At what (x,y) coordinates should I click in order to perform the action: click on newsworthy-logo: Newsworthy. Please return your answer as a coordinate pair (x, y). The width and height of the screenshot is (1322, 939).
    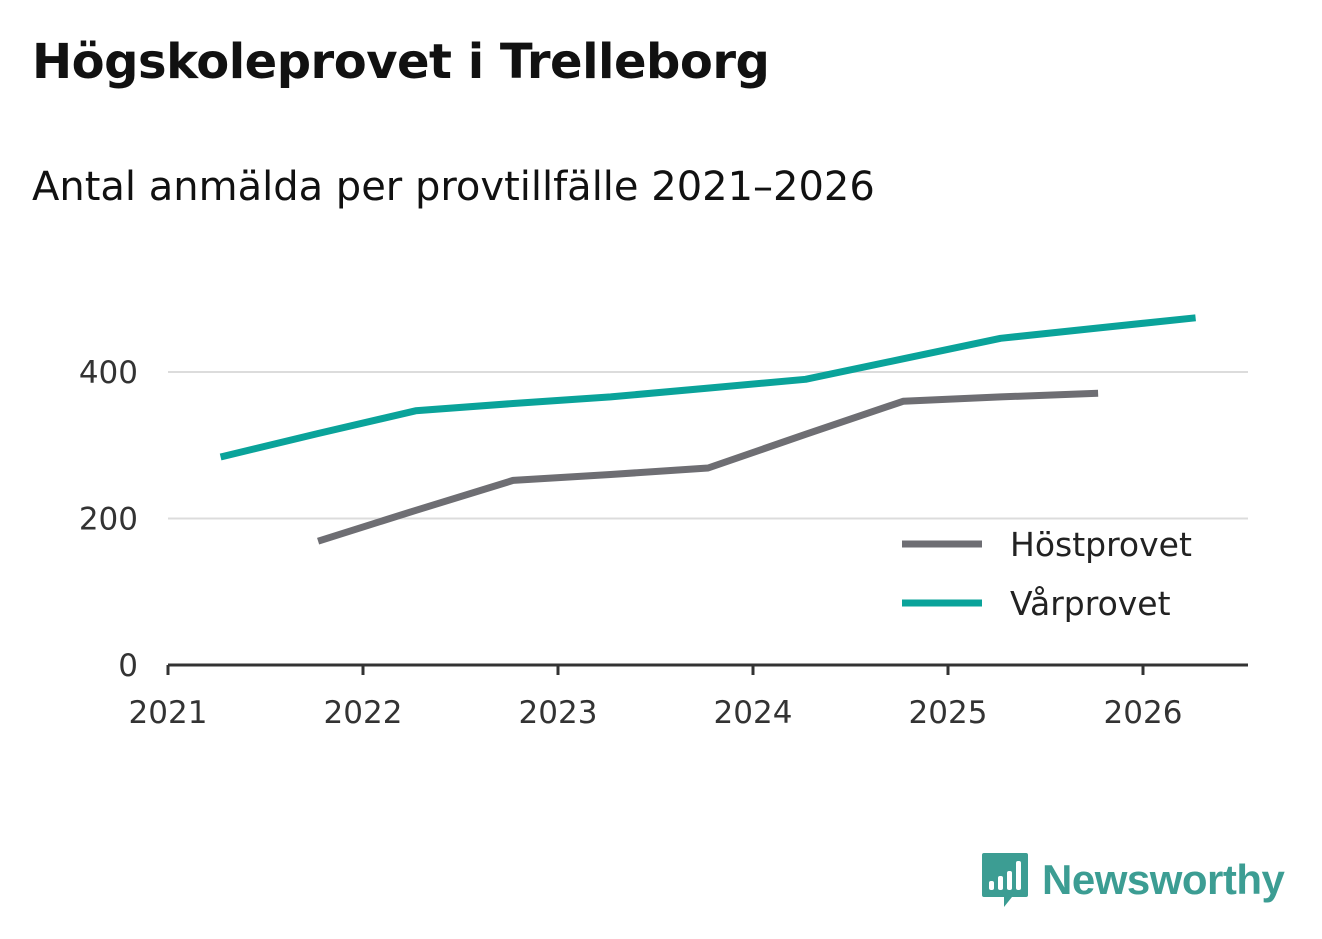
    Looking at the image, I should click on (1132, 880).